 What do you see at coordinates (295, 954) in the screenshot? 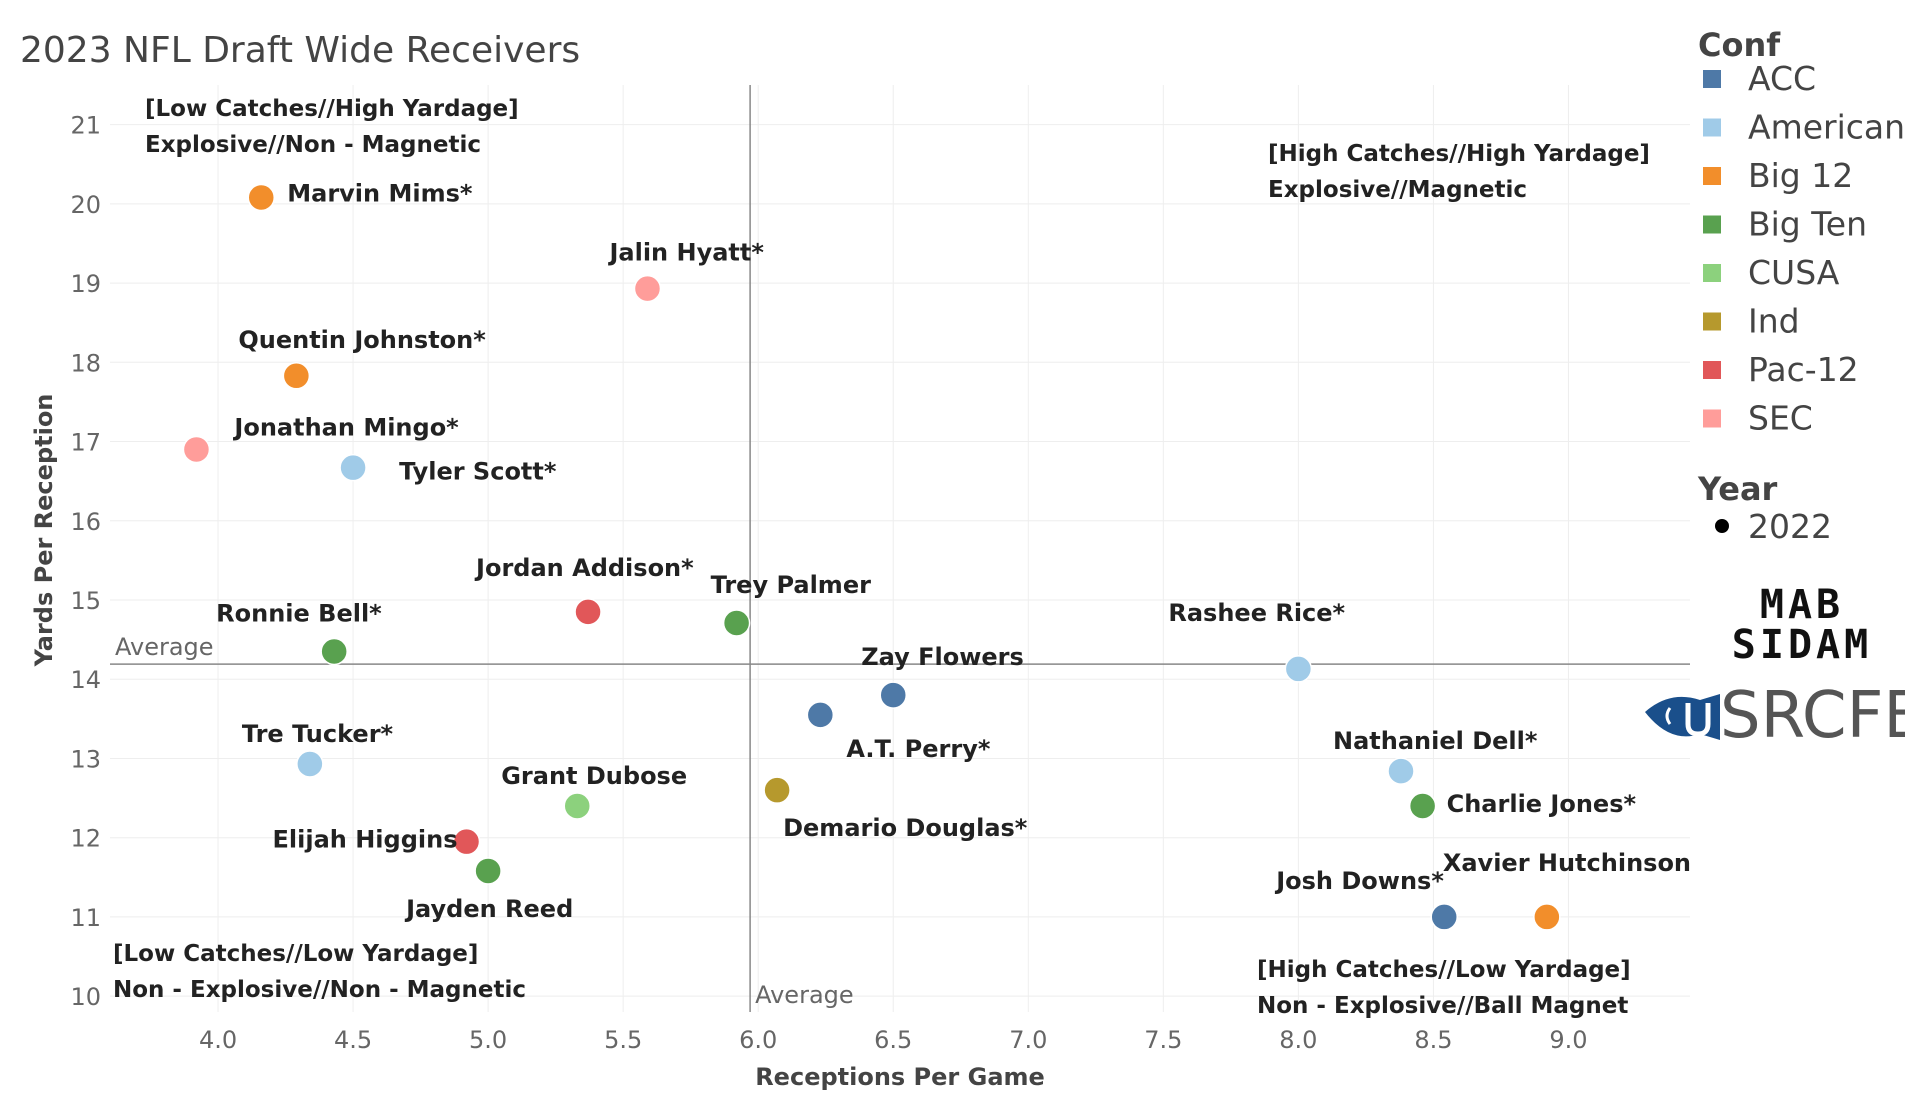
I see `quadrant-label-bottom-left: [Low Catches//Low Yardage]` at bounding box center [295, 954].